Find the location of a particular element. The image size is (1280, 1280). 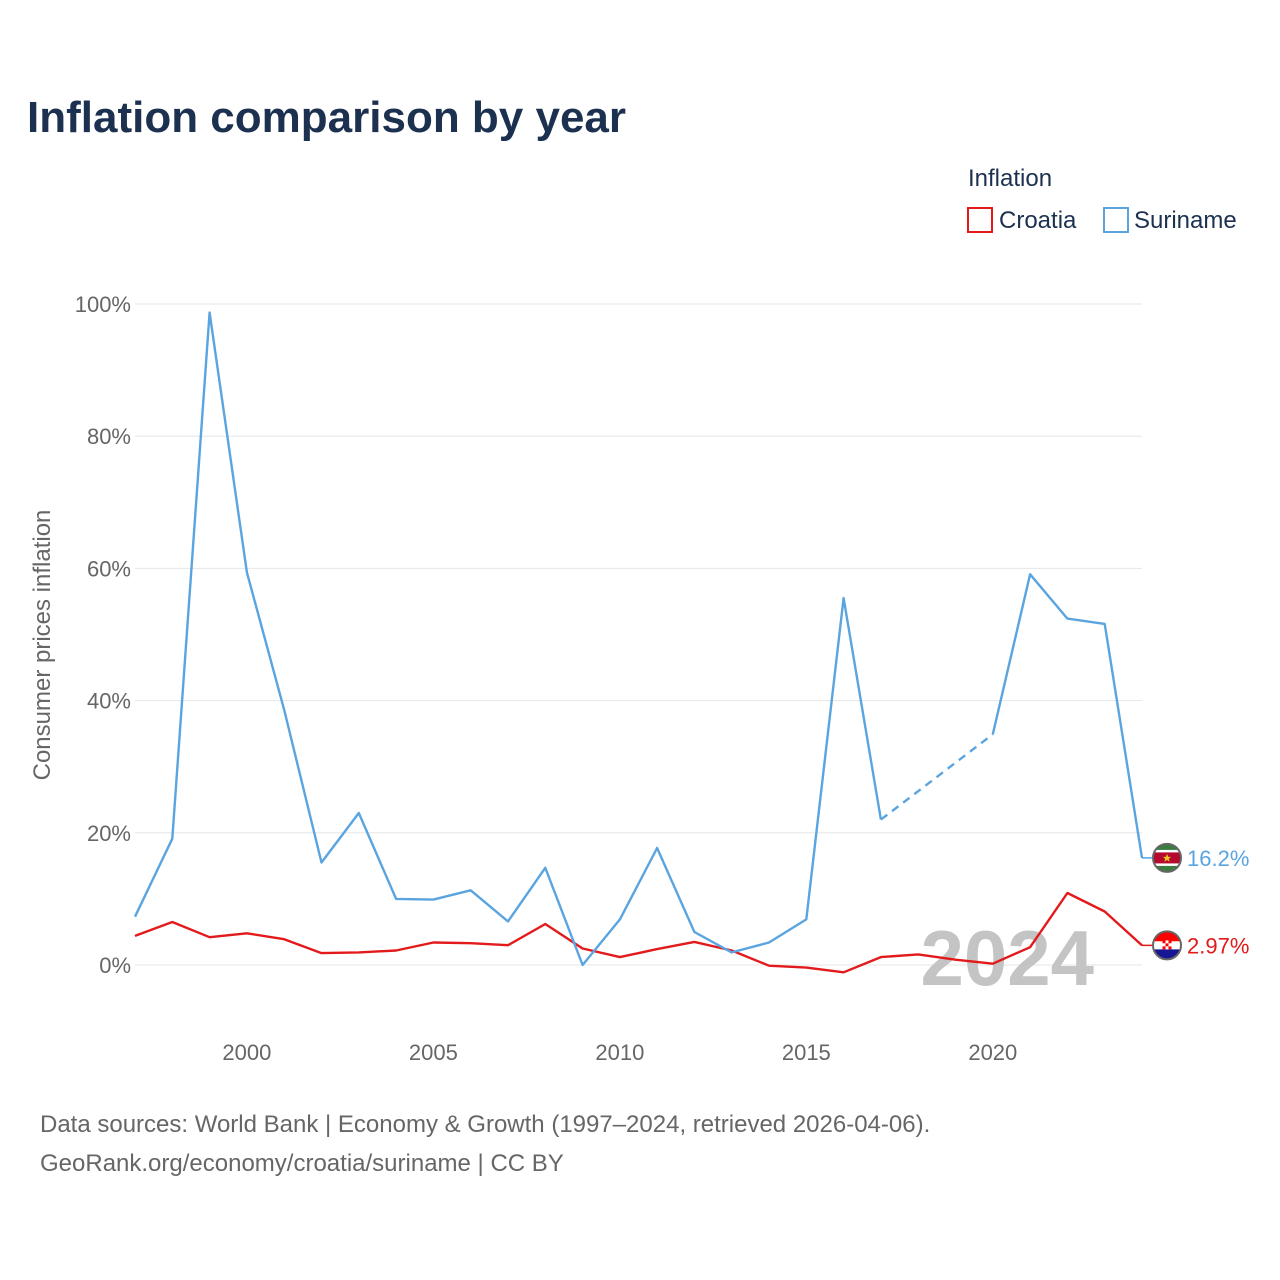

flag-marker-suriname is located at coordinates (1167, 857).